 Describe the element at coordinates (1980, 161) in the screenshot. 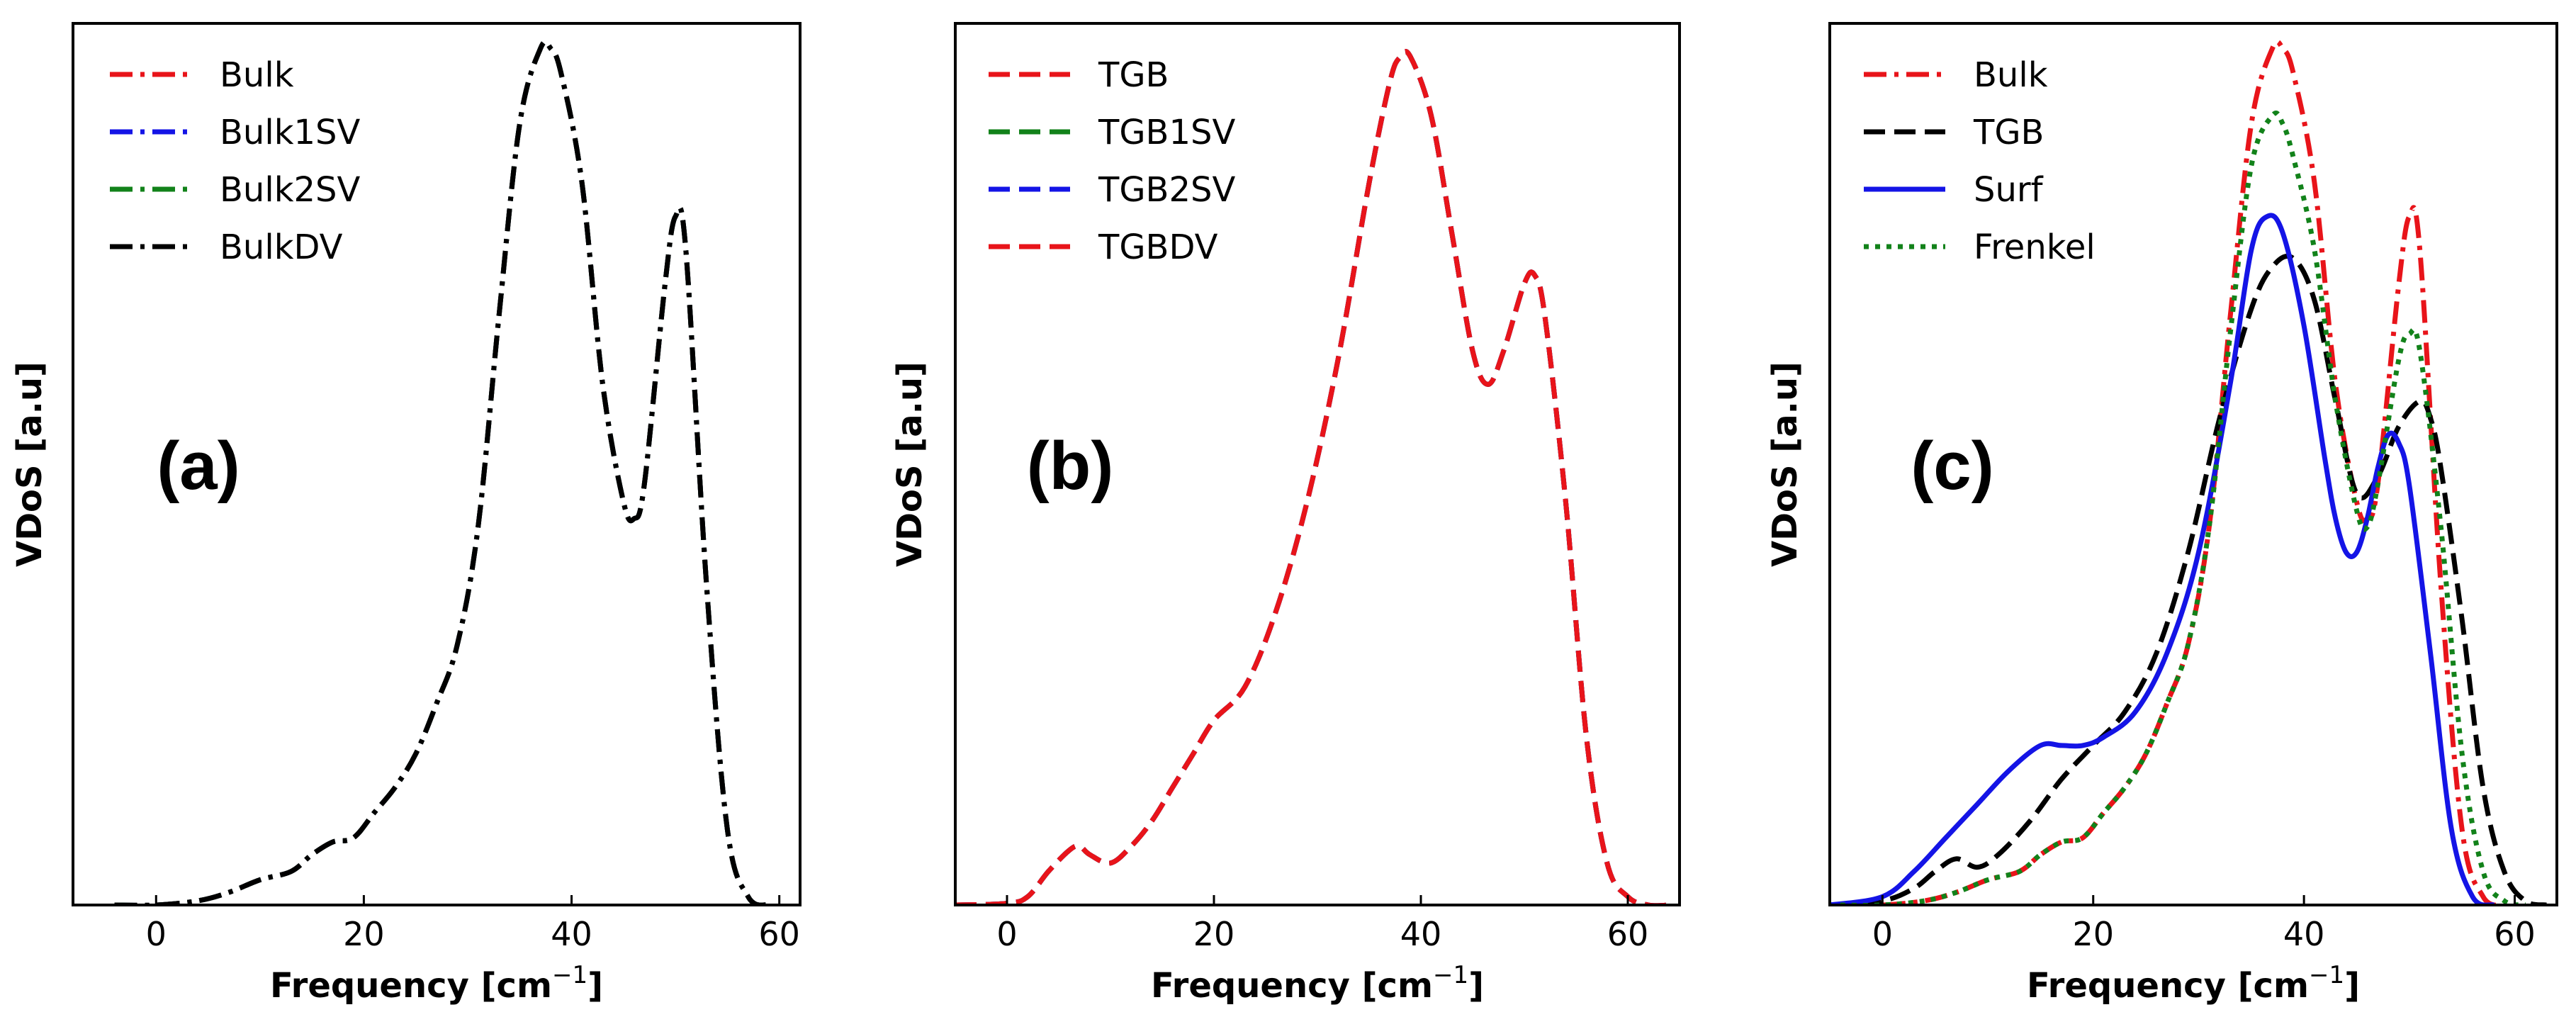

I see `legend: Bulk TGB Surf Frenkel` at that location.